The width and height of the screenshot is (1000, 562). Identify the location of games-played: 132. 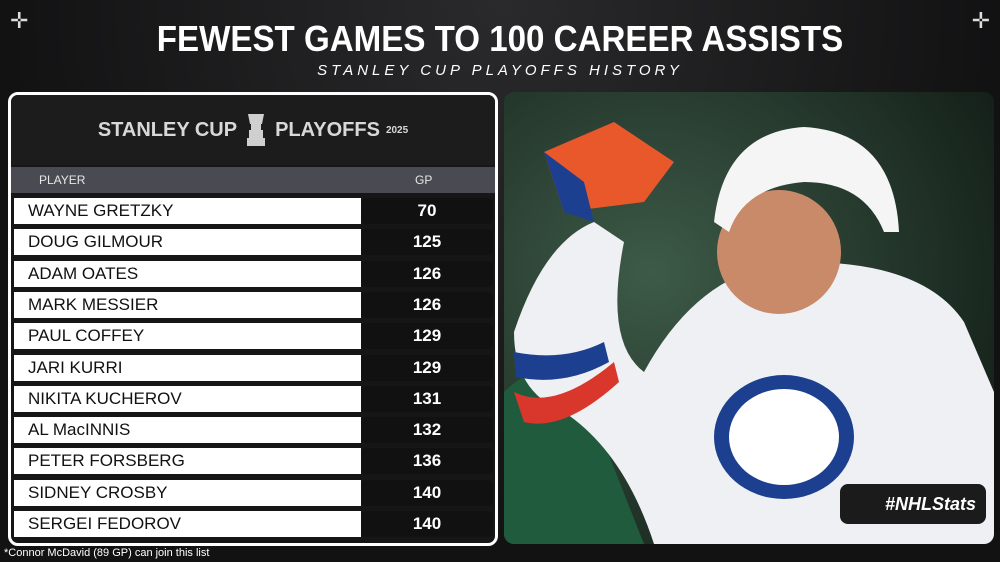
(427, 430).